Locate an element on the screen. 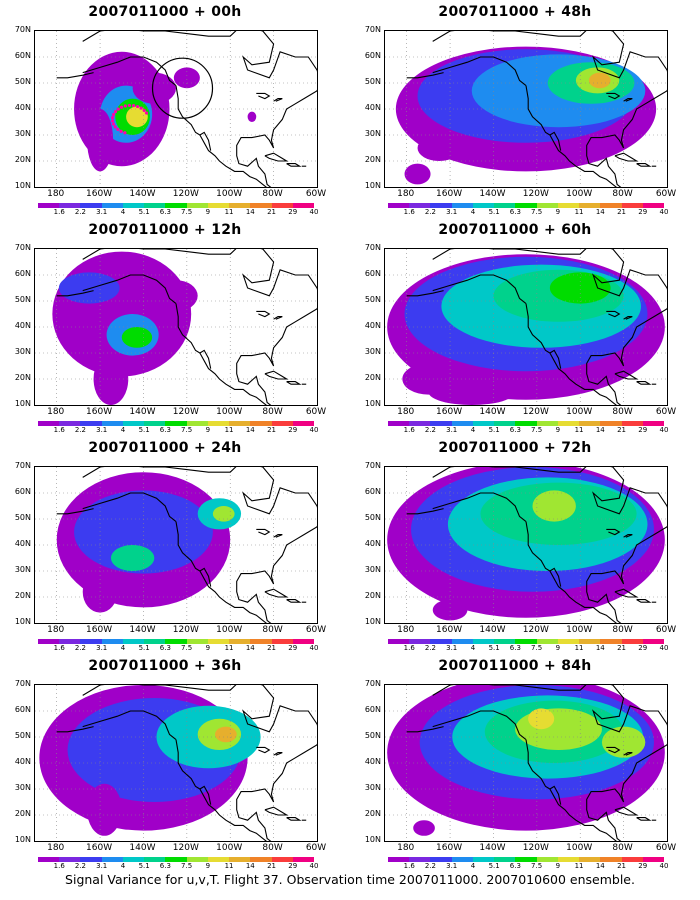  colorbar-label: 7.5 is located at coordinates (537, 648).